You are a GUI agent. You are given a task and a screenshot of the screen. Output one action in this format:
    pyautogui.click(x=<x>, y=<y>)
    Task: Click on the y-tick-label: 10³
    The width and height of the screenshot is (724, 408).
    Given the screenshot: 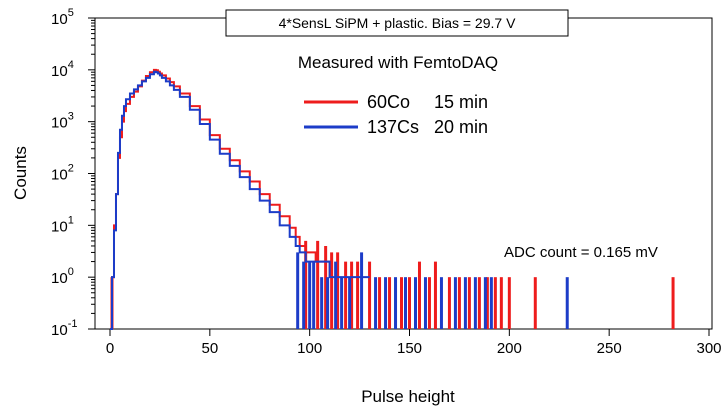 What is the action you would take?
    pyautogui.click(x=62, y=121)
    